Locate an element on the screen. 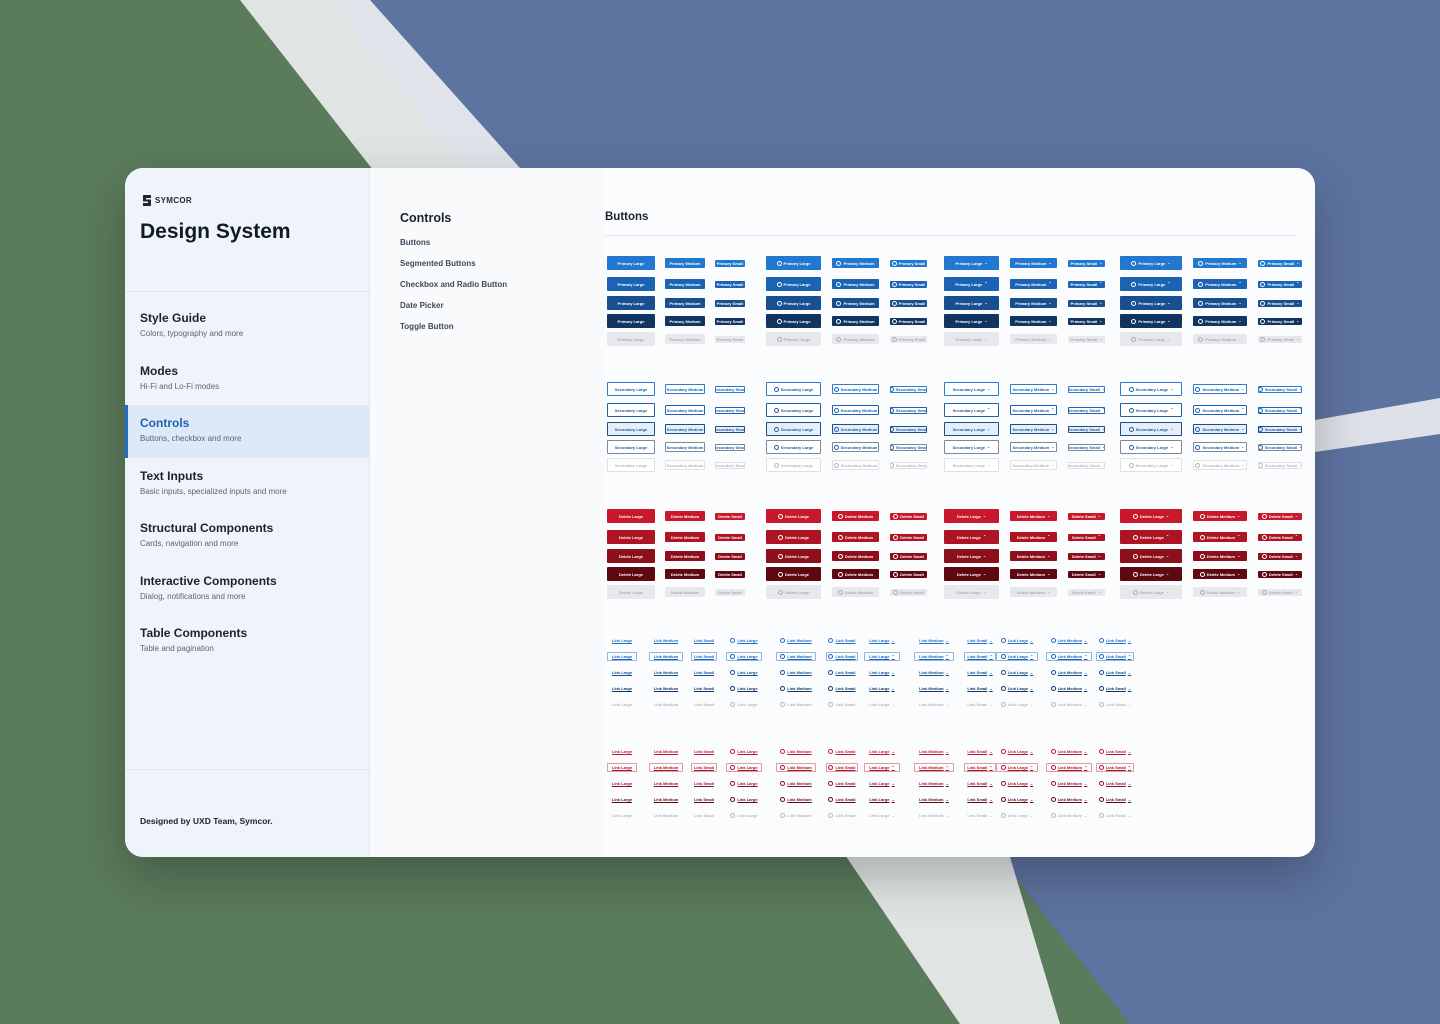 The image size is (1440, 1024). link-danger-small-button: Link Small ⌃ is located at coordinates (1115, 767).